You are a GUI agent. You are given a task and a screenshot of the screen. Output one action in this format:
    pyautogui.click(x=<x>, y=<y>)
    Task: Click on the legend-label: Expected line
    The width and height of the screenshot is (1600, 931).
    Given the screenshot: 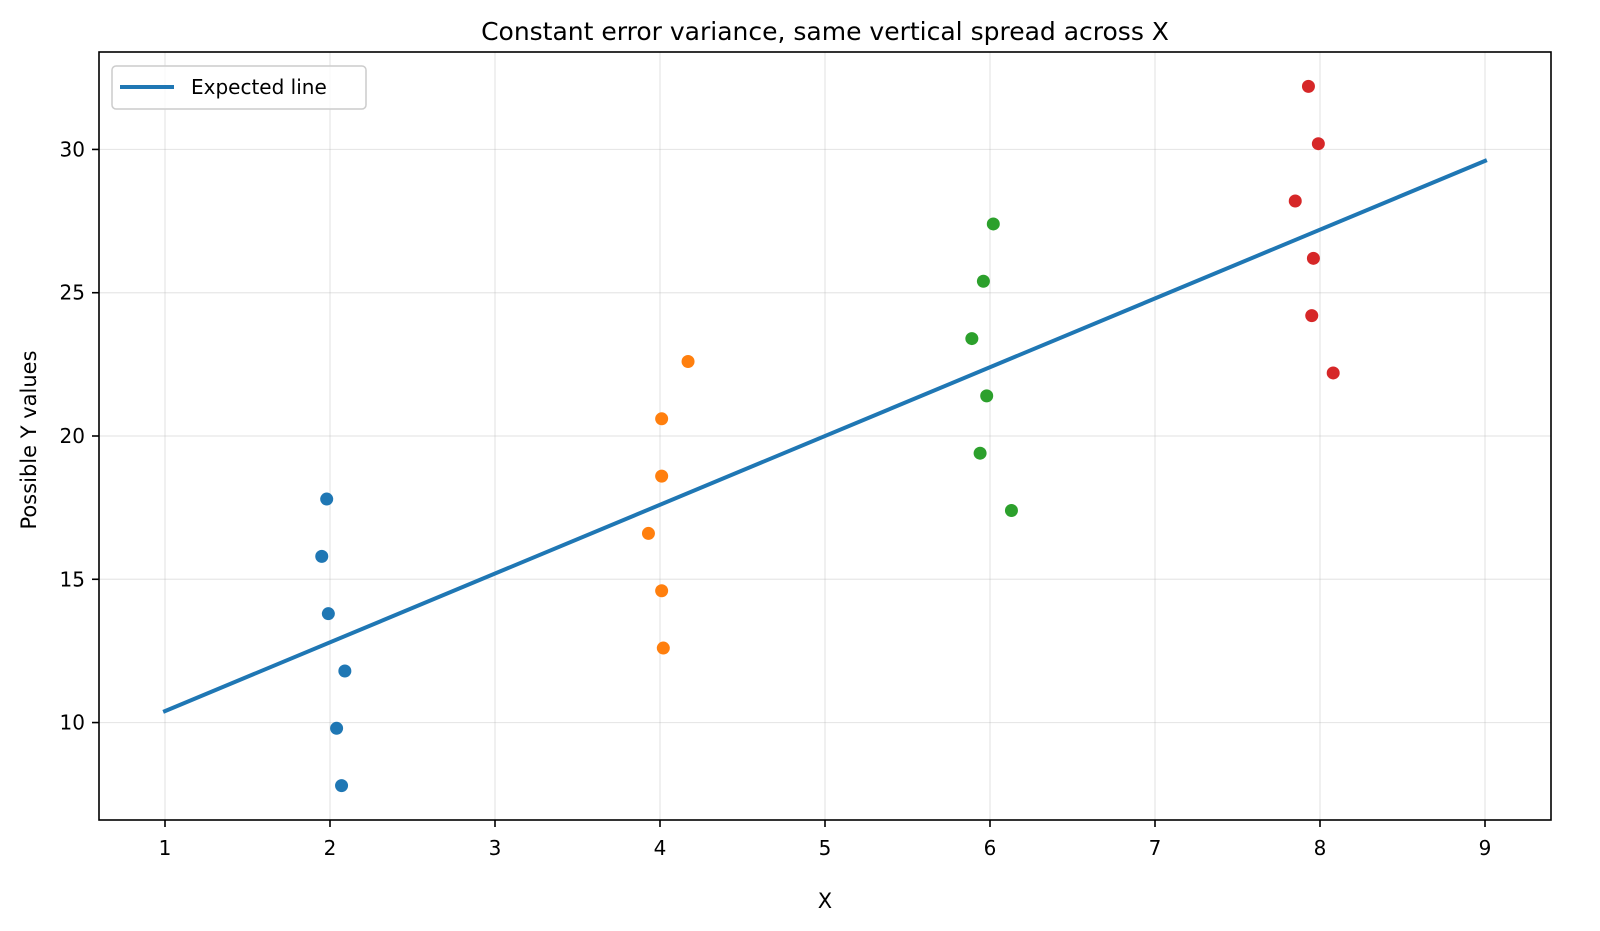 What is the action you would take?
    pyautogui.click(x=259, y=87)
    